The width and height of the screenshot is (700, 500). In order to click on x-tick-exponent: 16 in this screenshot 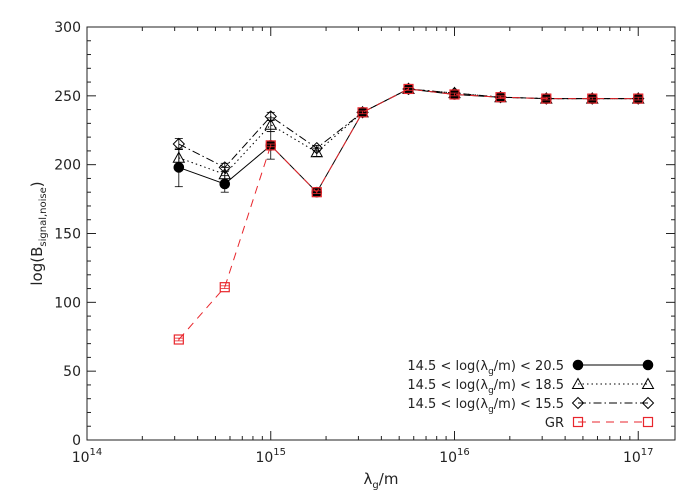, I will do `click(463, 452)`.